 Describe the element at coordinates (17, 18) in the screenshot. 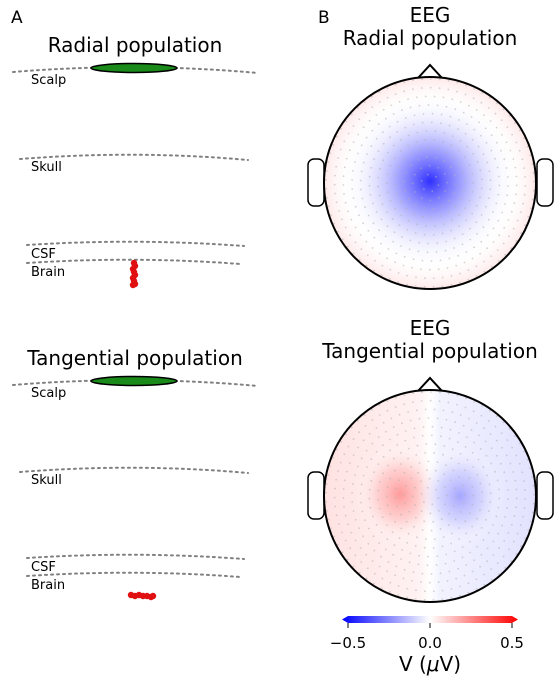

I see `panel-letter-a: A` at that location.